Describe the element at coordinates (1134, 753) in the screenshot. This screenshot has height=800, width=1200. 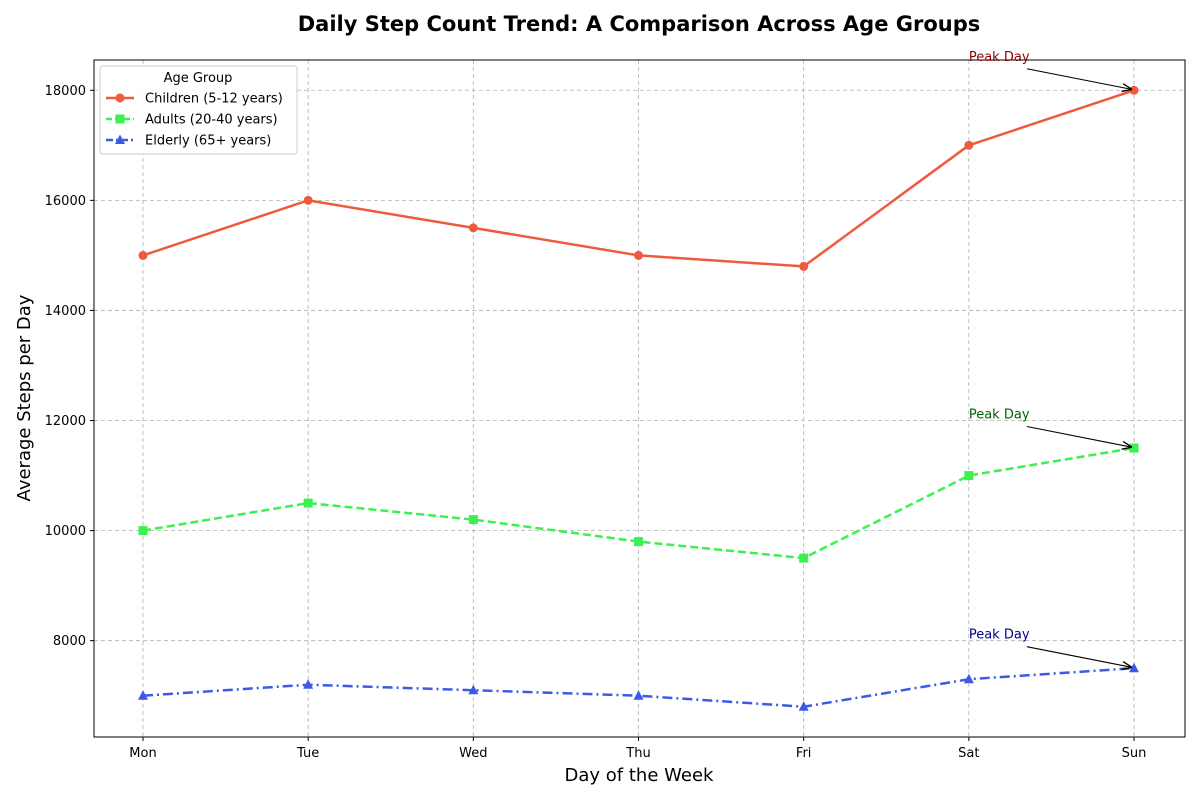
I see `x-tick-label: Sun` at that location.